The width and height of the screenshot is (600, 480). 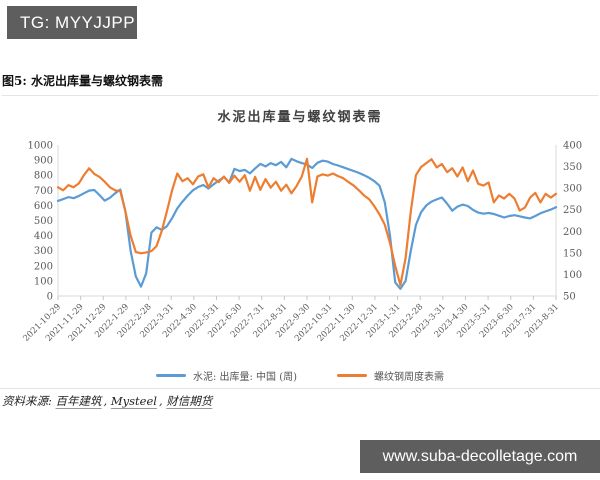 What do you see at coordinates (572, 232) in the screenshot?
I see `right-axis-tick-label: 200` at bounding box center [572, 232].